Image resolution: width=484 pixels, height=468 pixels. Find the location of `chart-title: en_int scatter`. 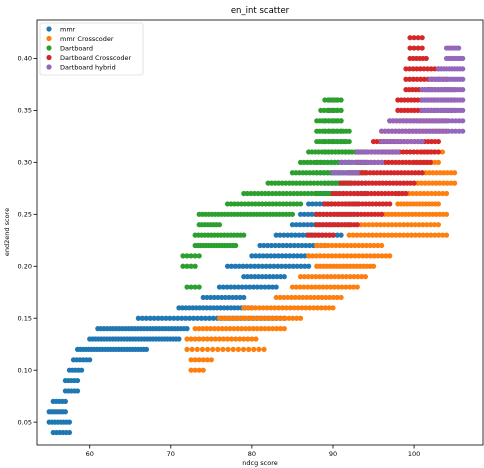

chart-title: en_int scatter is located at coordinates (260, 11).